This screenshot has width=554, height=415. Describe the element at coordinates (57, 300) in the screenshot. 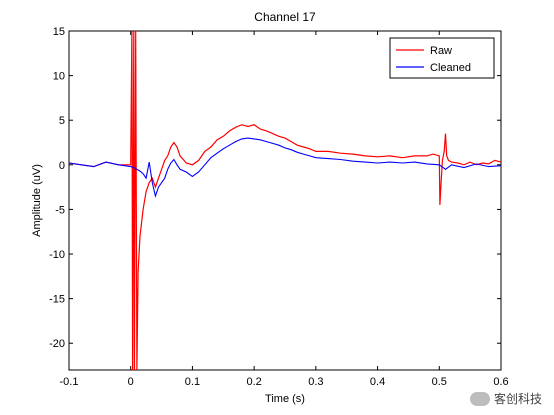

I see `y-tick-label: -15` at that location.